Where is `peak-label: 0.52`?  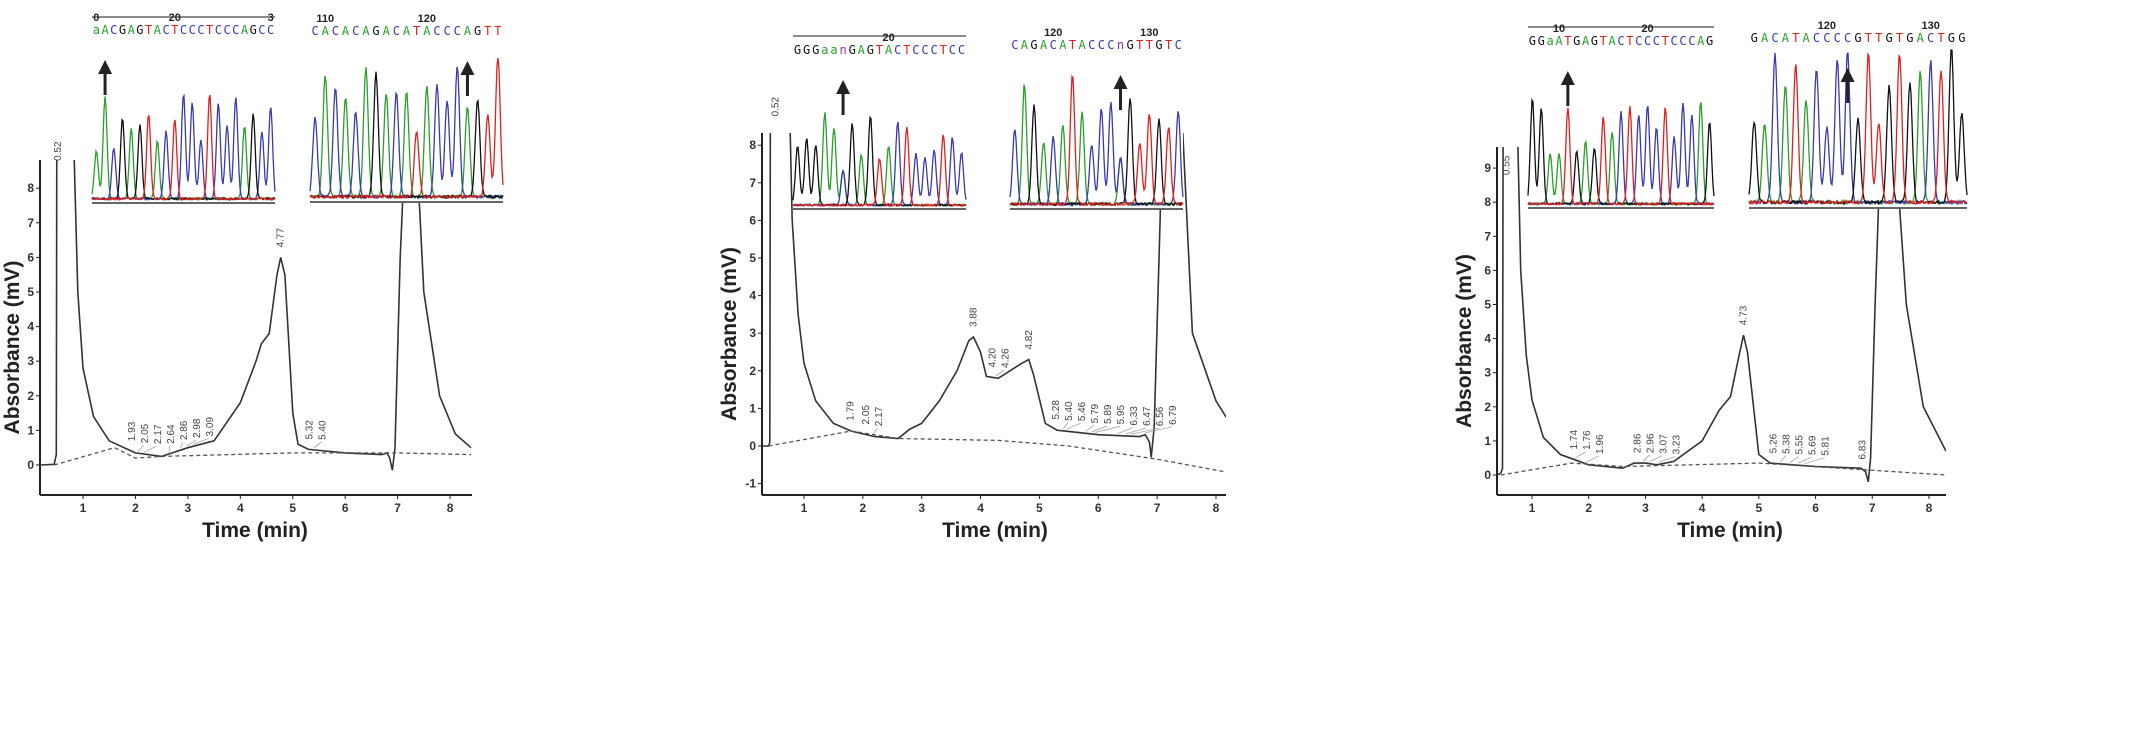 peak-label: 0.52 is located at coordinates (58, 151).